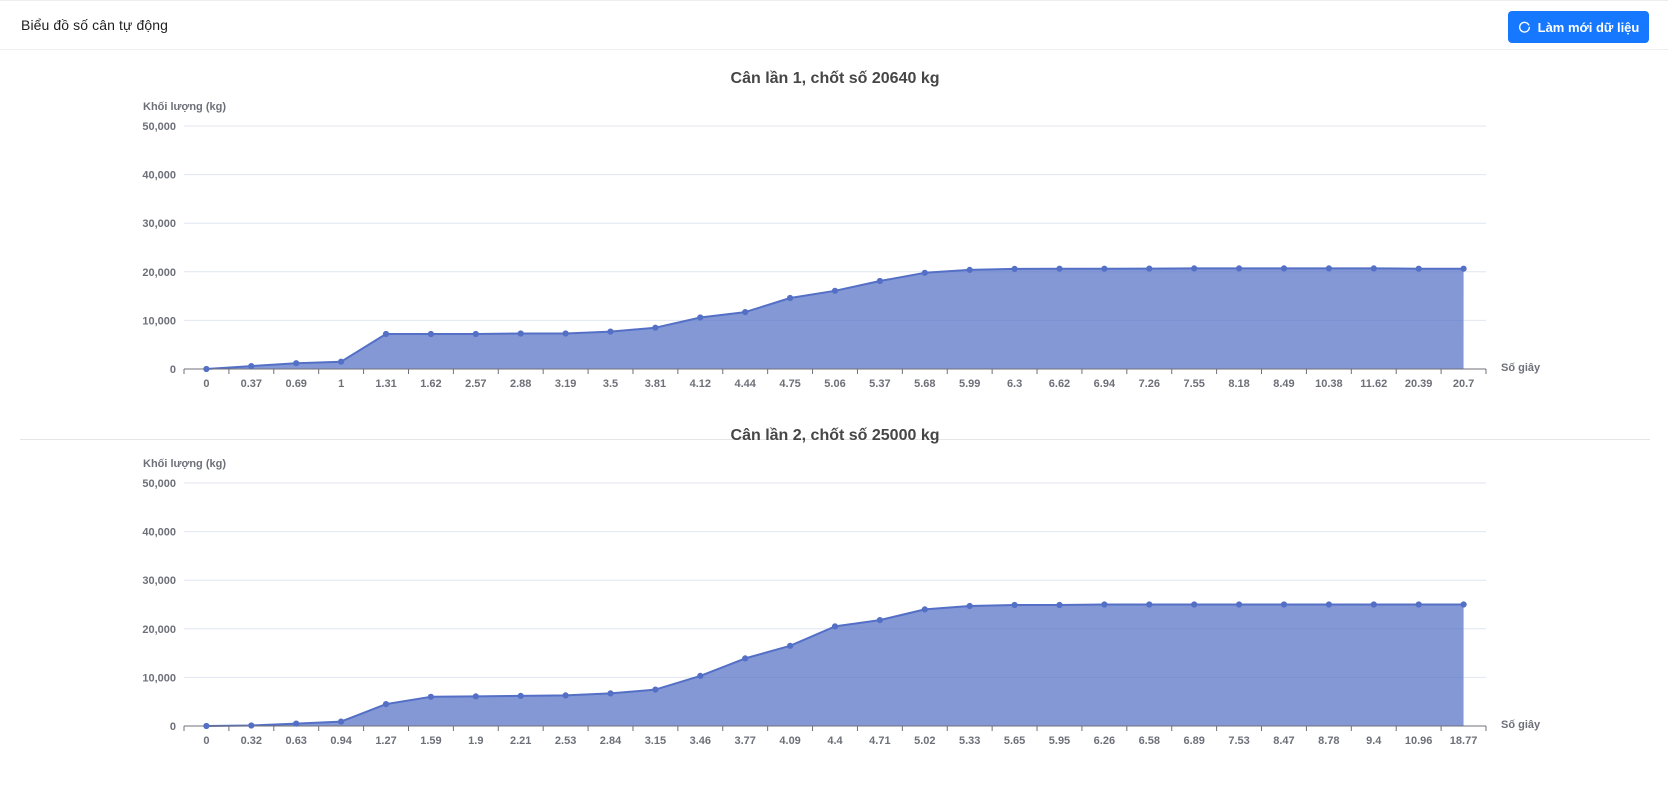  Describe the element at coordinates (341, 384) in the screenshot. I see `x-tick-label: 1` at that location.